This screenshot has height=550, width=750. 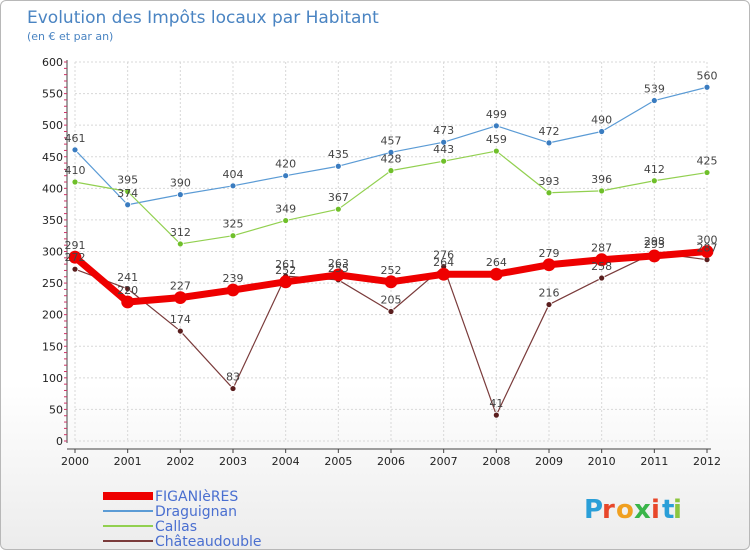 What do you see at coordinates (196, 497) in the screenshot?
I see `legend-label: FIGANIèRES` at bounding box center [196, 497].